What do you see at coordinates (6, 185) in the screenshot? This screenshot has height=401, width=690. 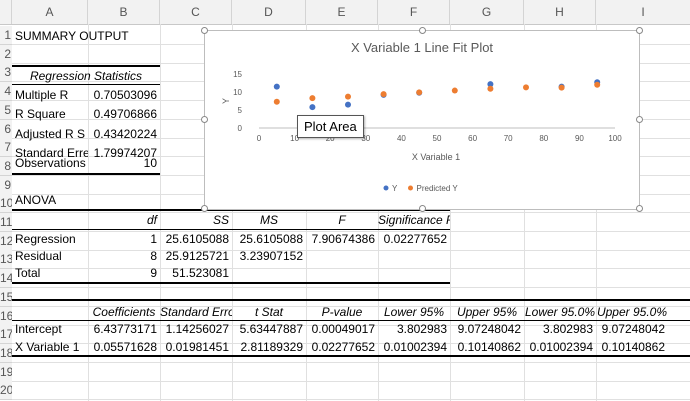 I see `row-header-9: 9` at bounding box center [6, 185].